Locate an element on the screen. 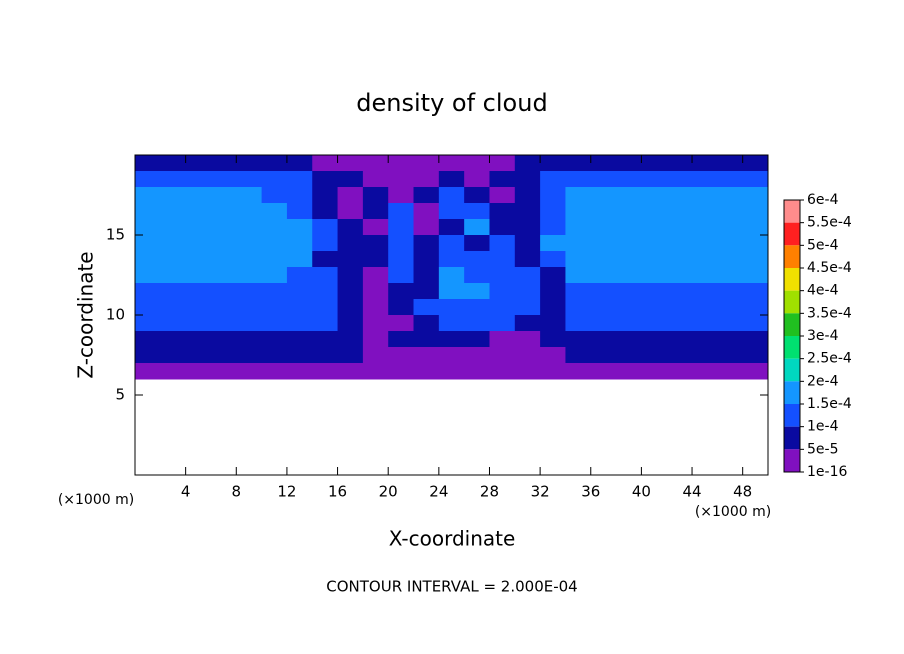  colorbar-label: 6e-4 is located at coordinates (823, 200).